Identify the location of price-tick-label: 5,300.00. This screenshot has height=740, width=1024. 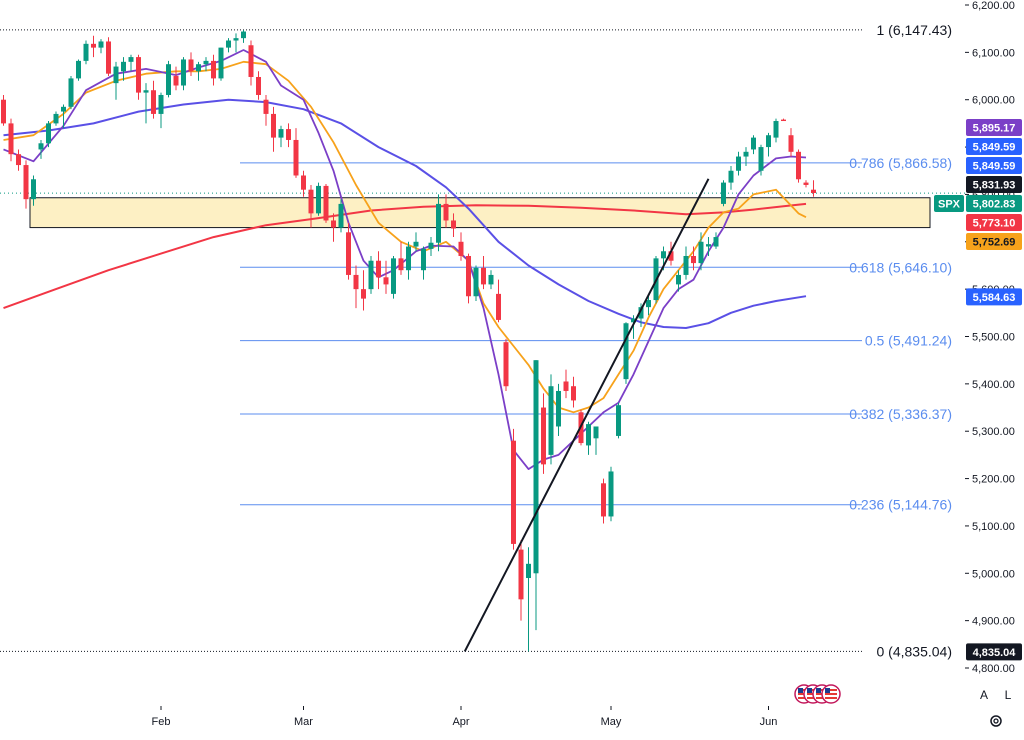
(993, 432).